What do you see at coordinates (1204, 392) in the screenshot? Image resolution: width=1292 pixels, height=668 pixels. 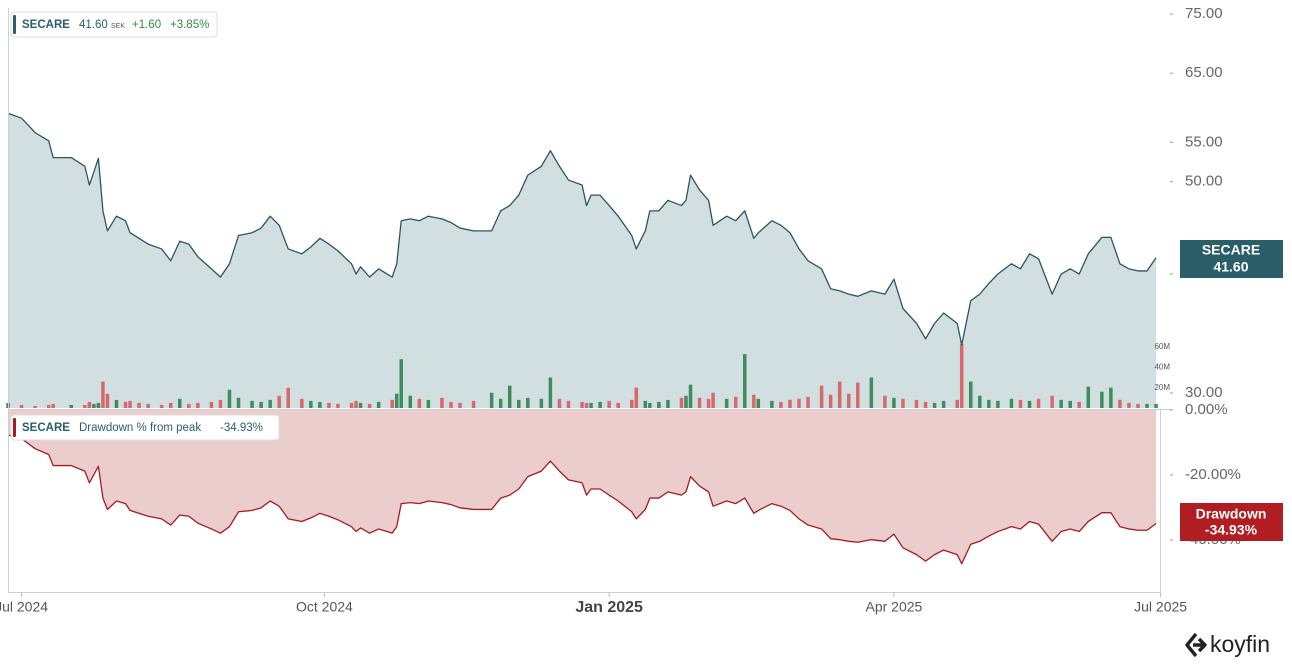 I see `y-tick-label: 30.00` at bounding box center [1204, 392].